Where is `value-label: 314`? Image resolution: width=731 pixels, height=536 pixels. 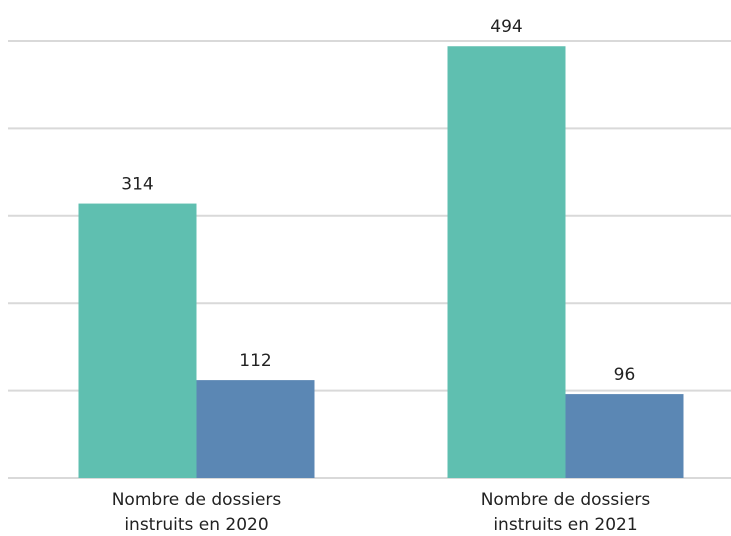
value-label: 314 is located at coordinates (137, 185).